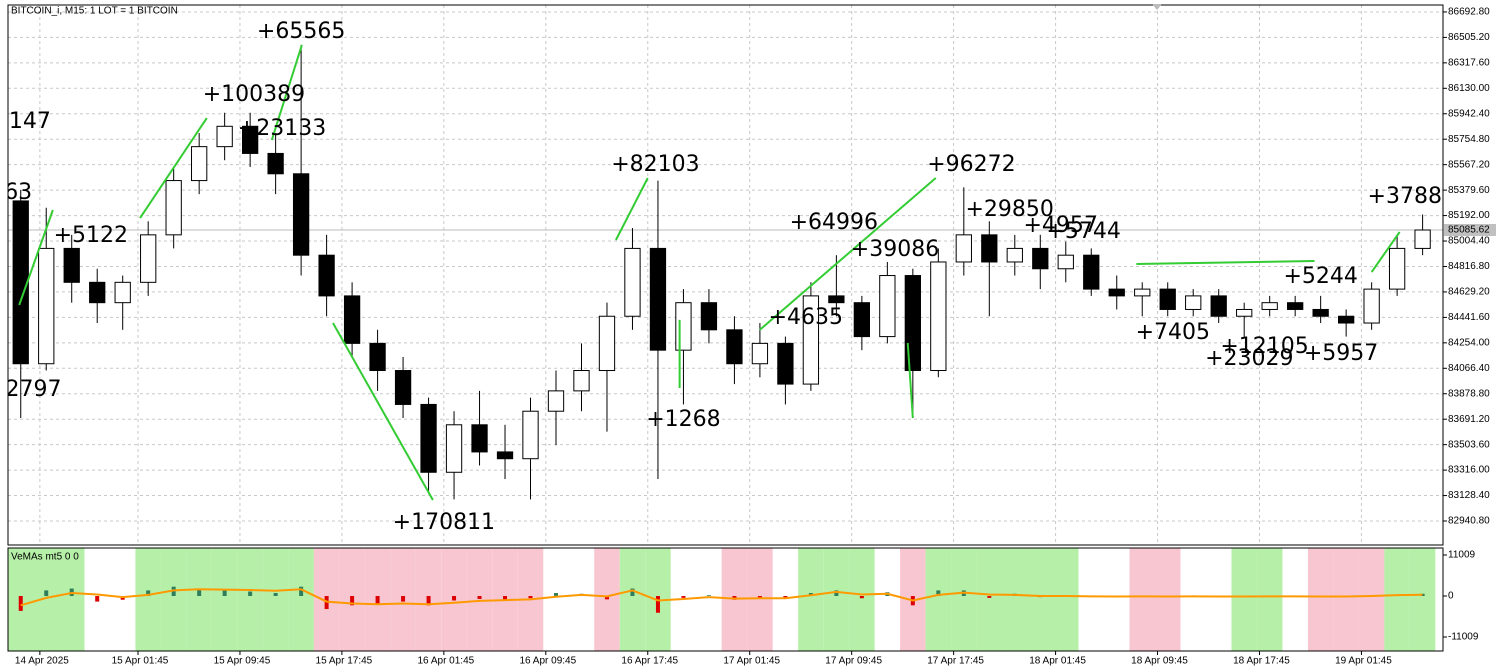 The image size is (1500, 671). I want to click on profit-label: +3788, so click(1405, 196).